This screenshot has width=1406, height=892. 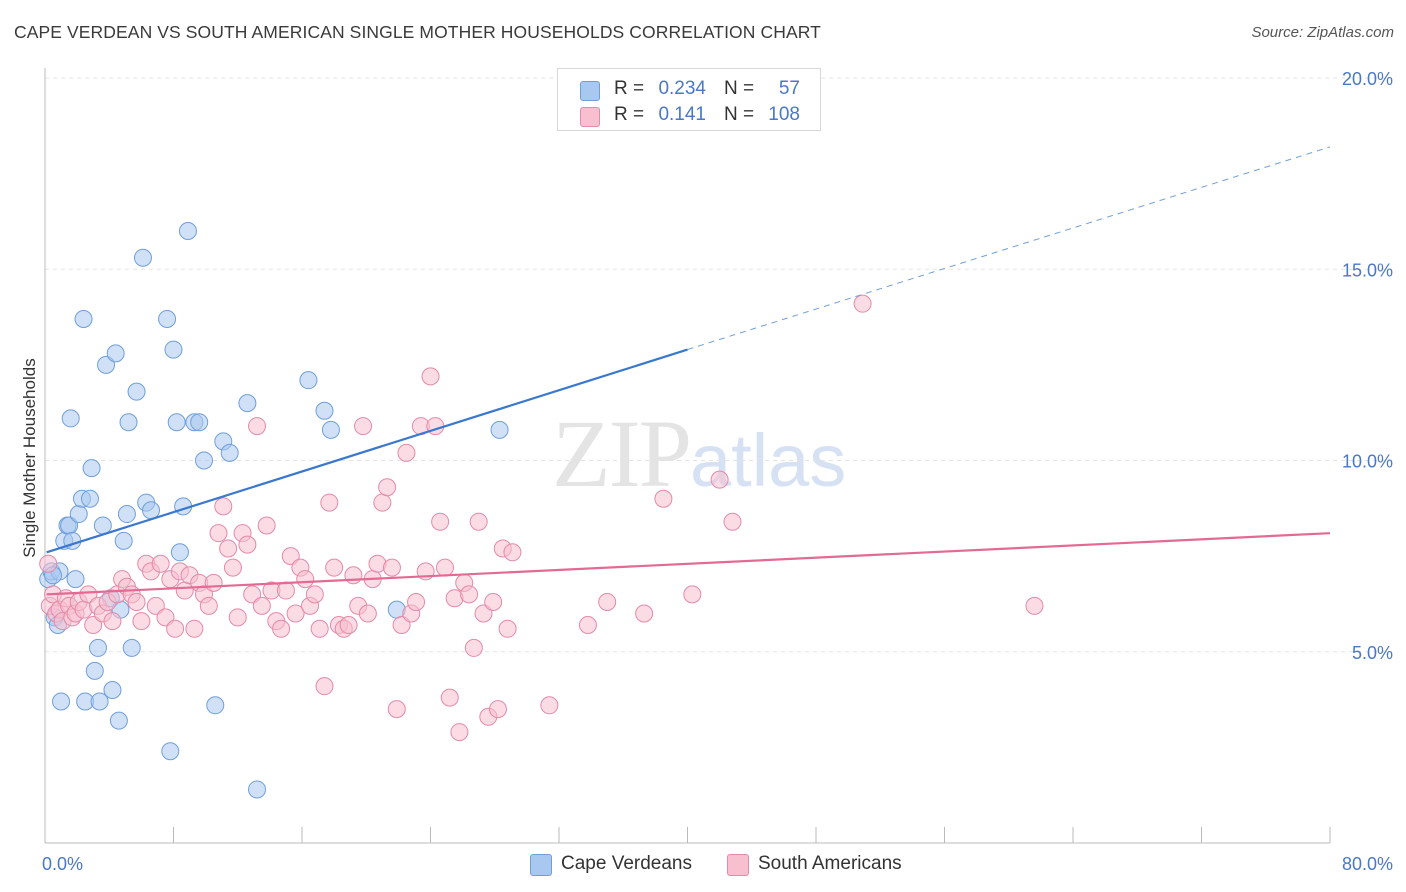 What do you see at coordinates (784, 114) in the screenshot?
I see `n-value: 108` at bounding box center [784, 114].